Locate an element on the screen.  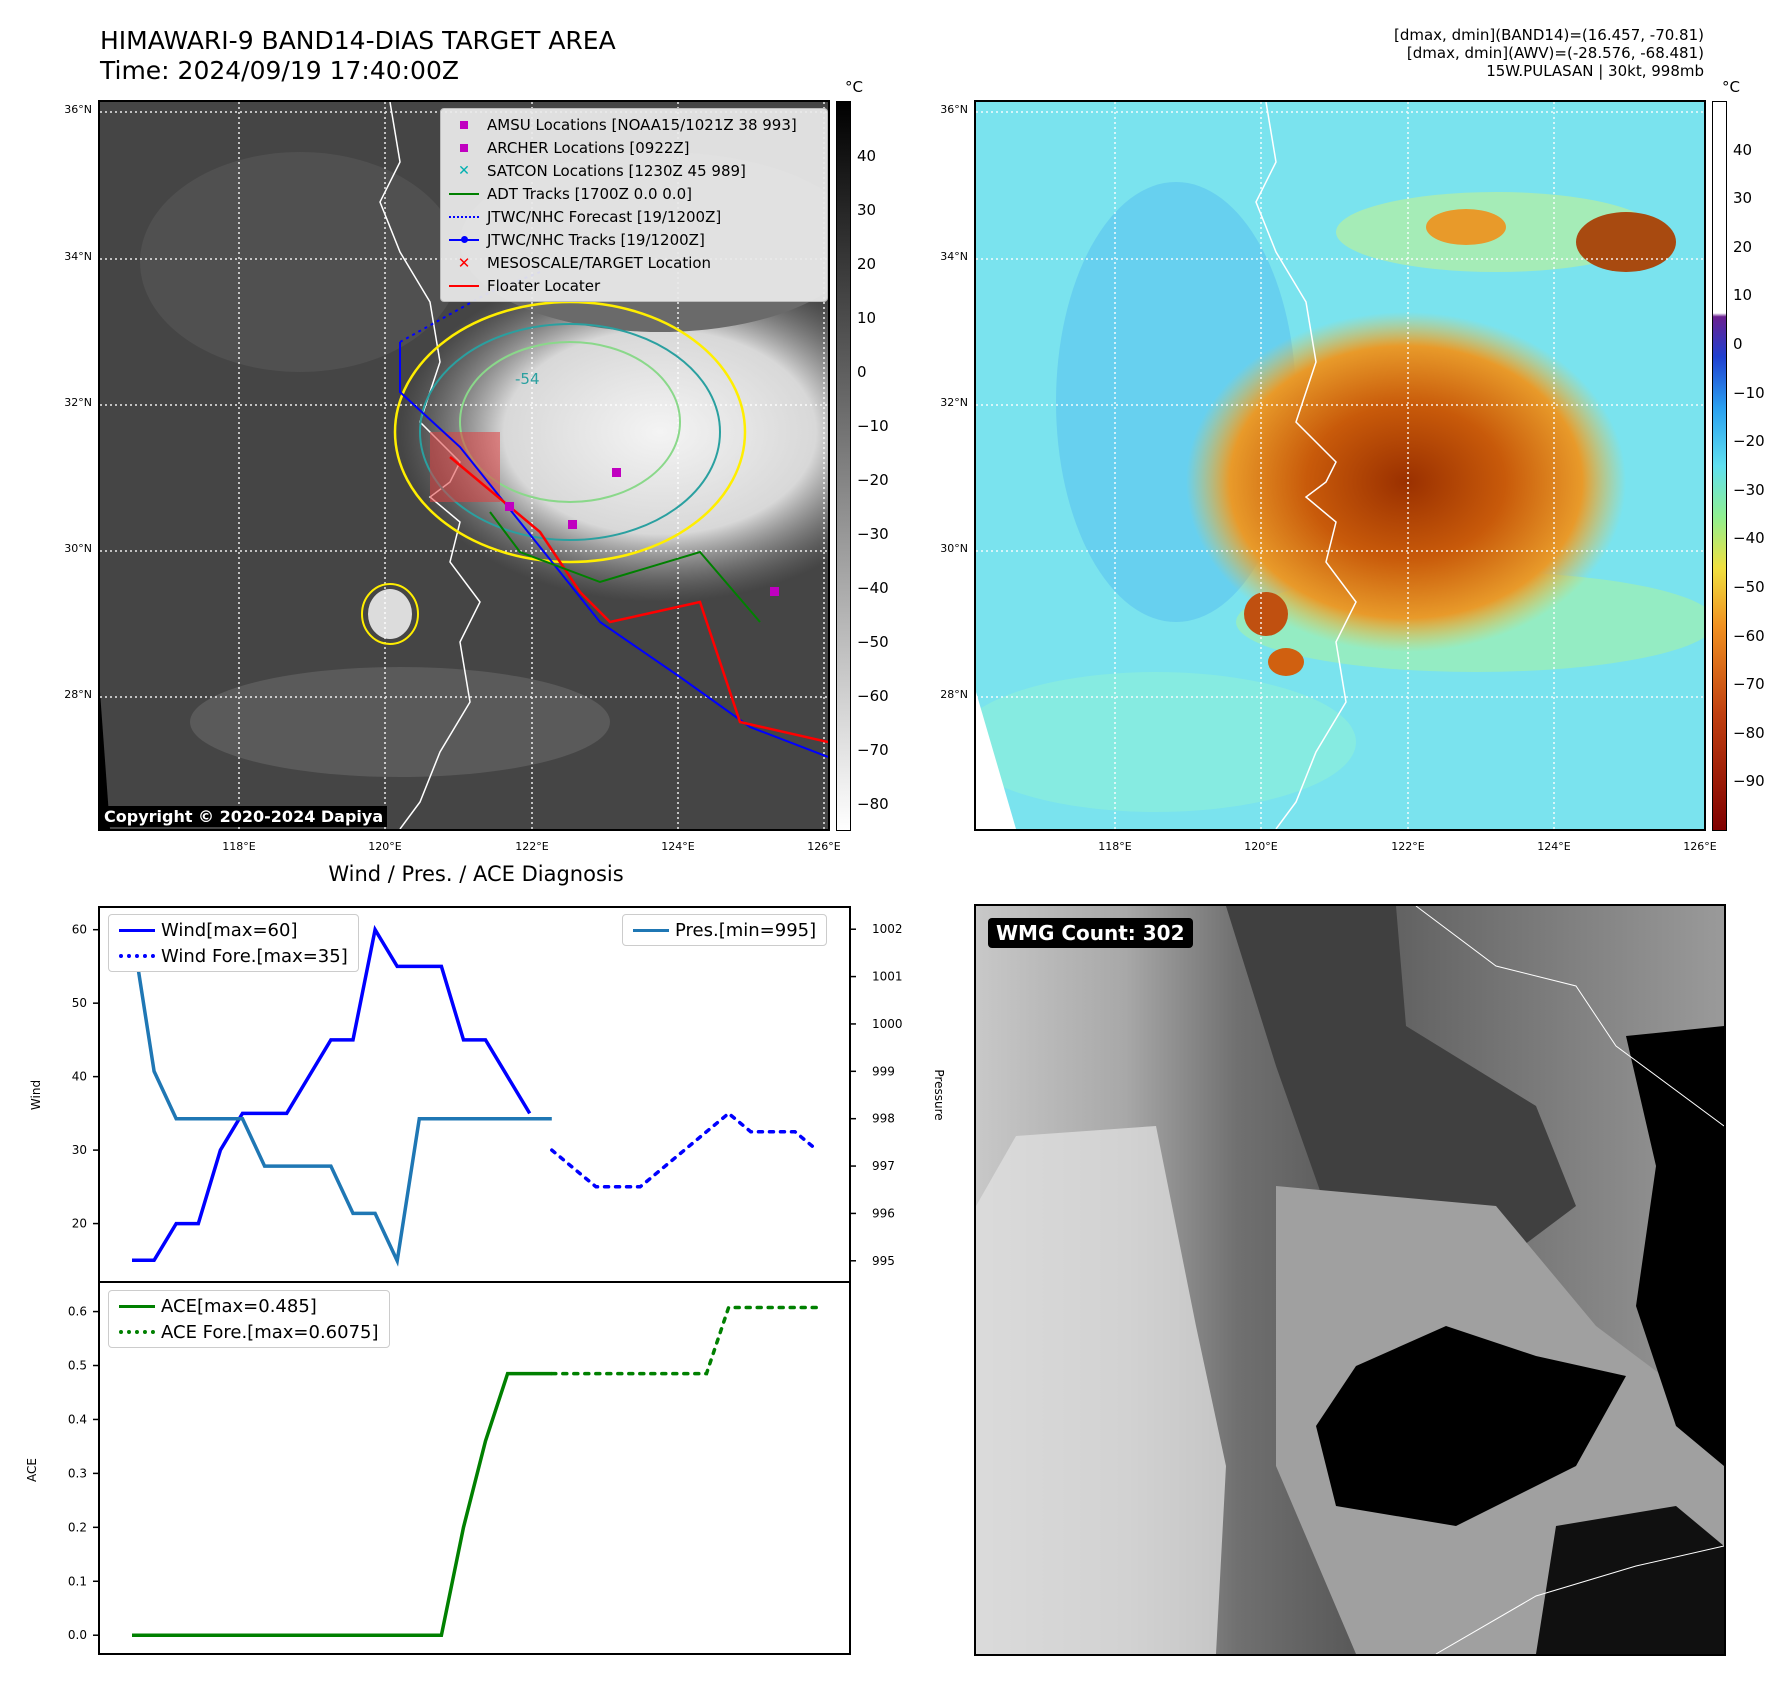
pressure-tick-label: 995 is located at coordinates (883, 1261).